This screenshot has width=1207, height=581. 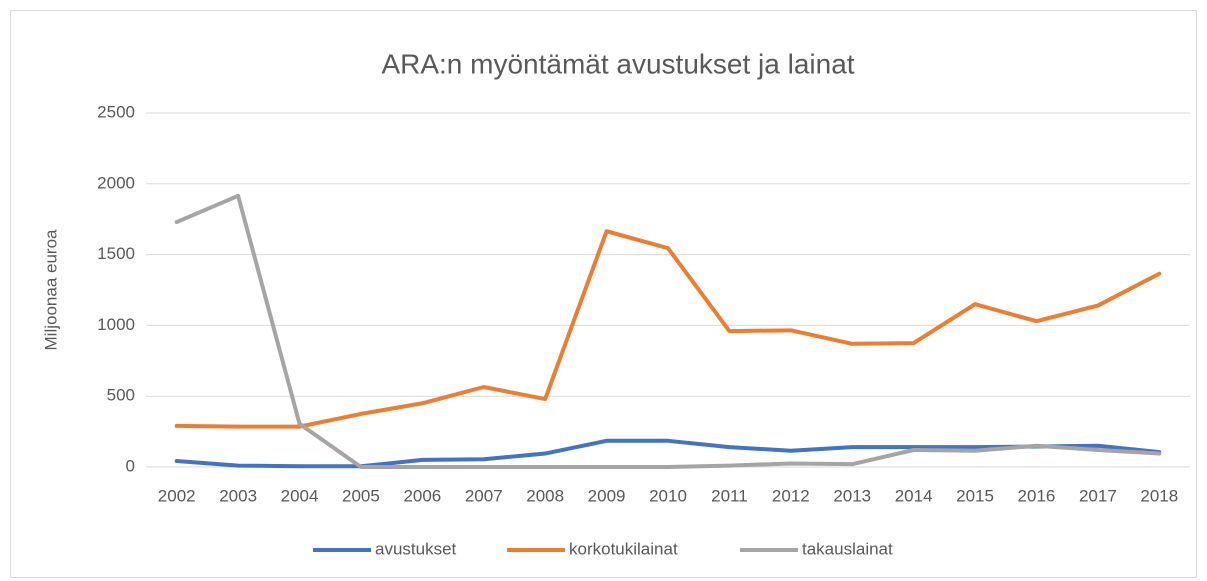 What do you see at coordinates (729, 495) in the screenshot?
I see `x-tick-label: 2011` at bounding box center [729, 495].